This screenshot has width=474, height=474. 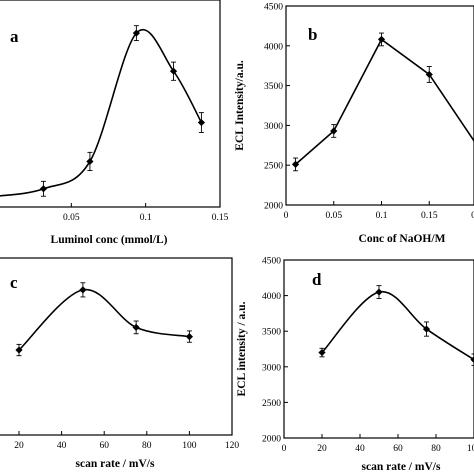 I want to click on x-axis-label: Conc of NaOH/M, so click(x=402, y=239).